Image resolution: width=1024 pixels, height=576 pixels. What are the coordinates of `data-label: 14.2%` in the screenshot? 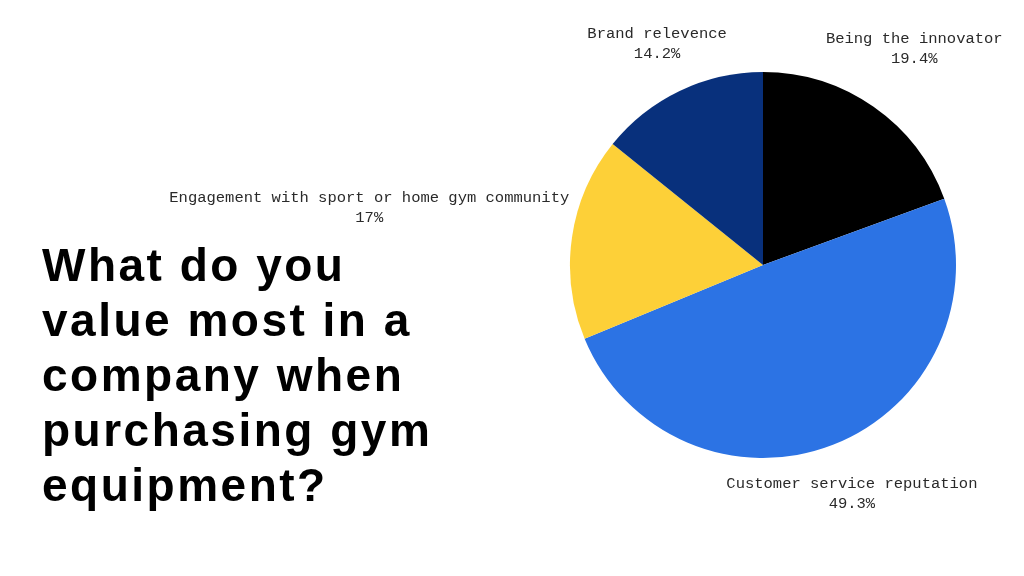 It's located at (657, 53).